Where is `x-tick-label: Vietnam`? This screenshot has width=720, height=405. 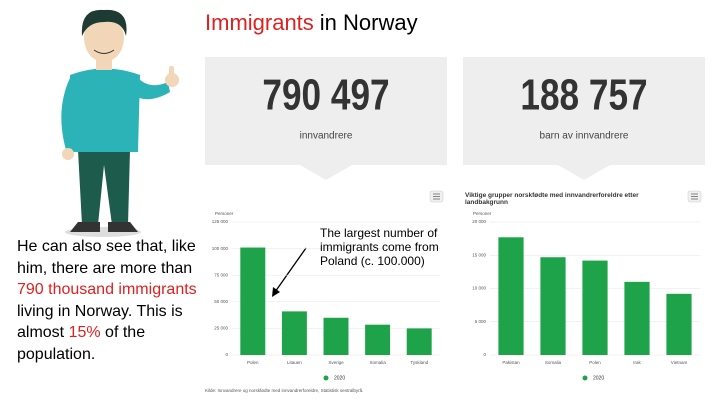 x-tick-label: Vietnam is located at coordinates (679, 362).